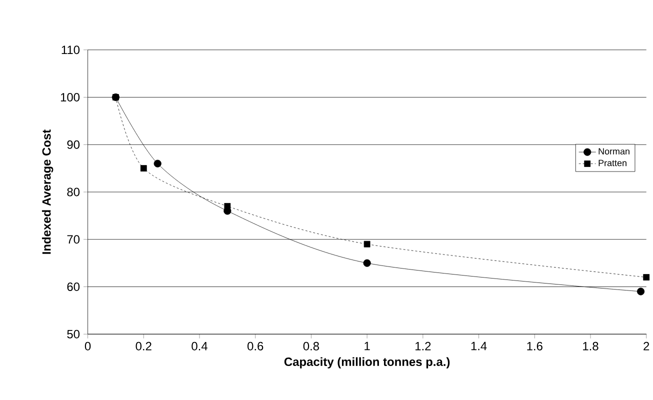  I want to click on x-tick-label: 1.2, so click(423, 346).